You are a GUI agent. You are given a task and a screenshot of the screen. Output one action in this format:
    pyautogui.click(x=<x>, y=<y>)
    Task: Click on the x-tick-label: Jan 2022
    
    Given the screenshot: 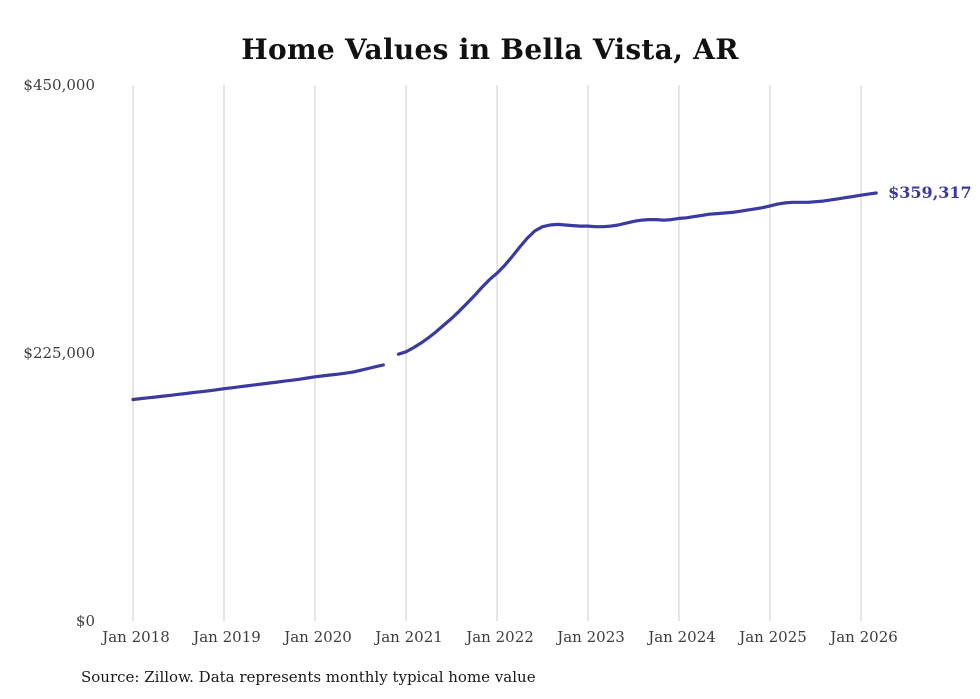 What is the action you would take?
    pyautogui.click(x=499, y=637)
    